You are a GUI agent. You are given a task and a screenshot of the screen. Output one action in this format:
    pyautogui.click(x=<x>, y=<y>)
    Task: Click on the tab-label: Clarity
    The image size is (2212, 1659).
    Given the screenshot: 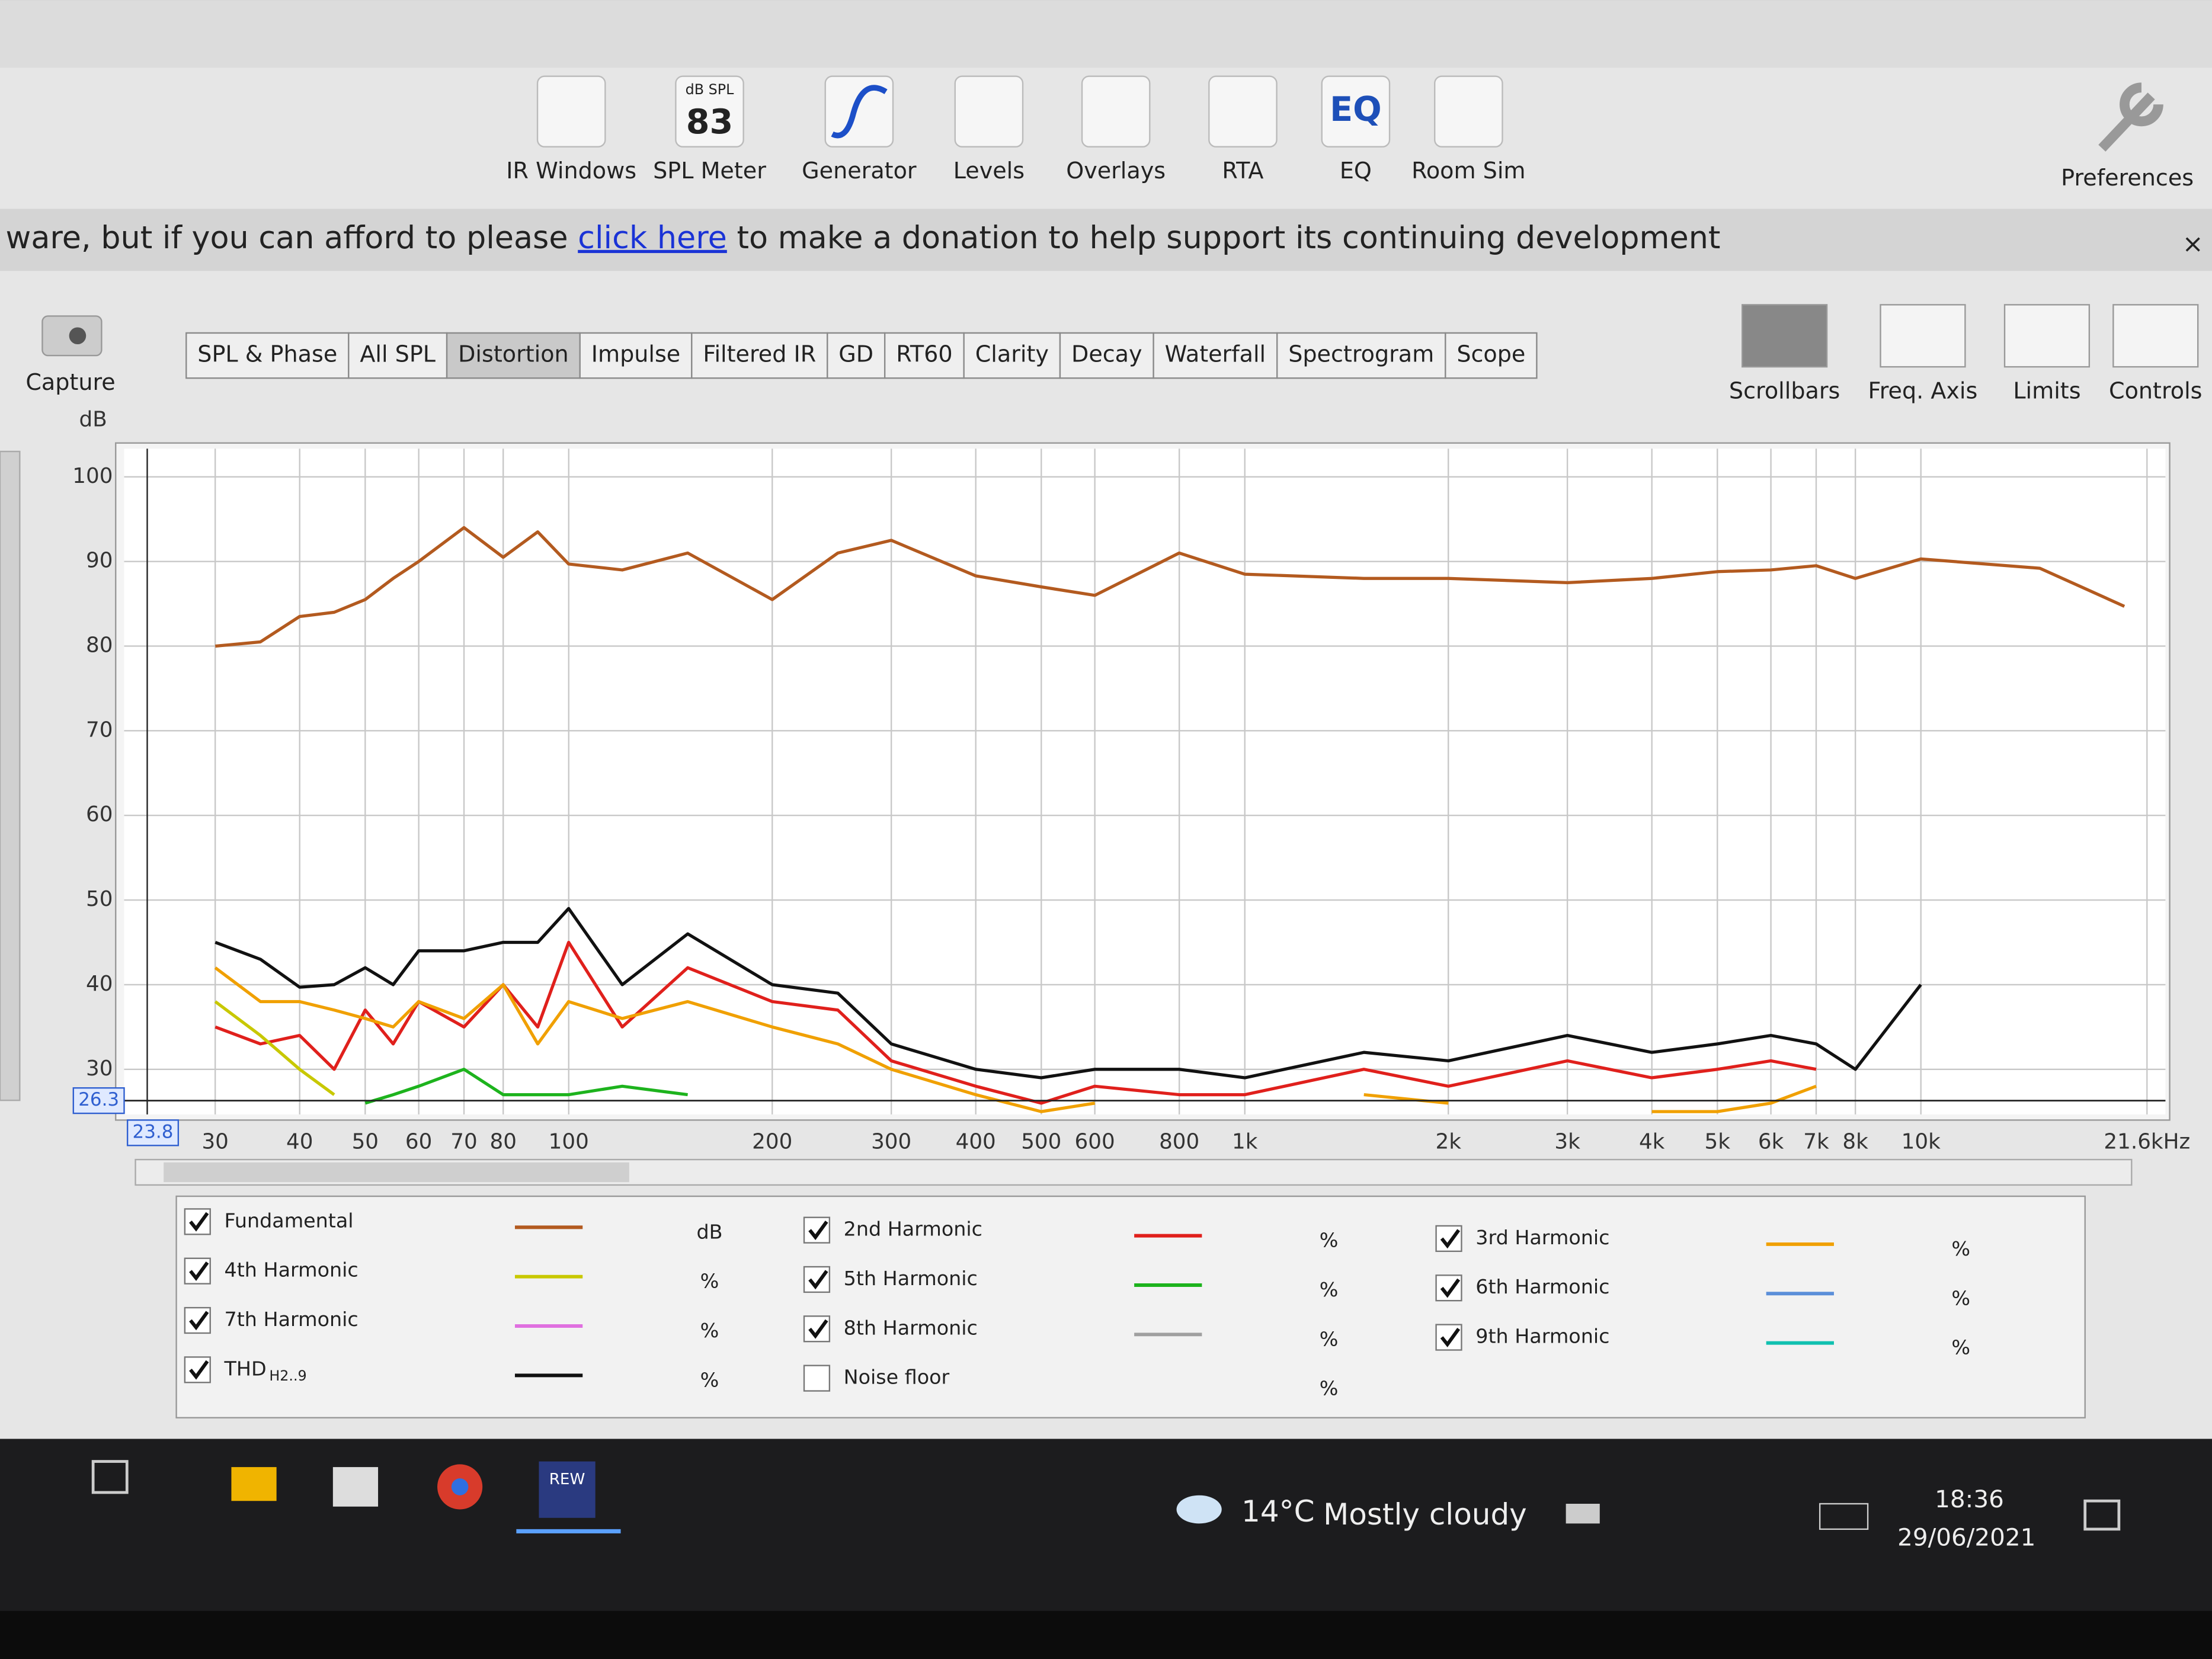 What is the action you would take?
    pyautogui.click(x=1012, y=354)
    